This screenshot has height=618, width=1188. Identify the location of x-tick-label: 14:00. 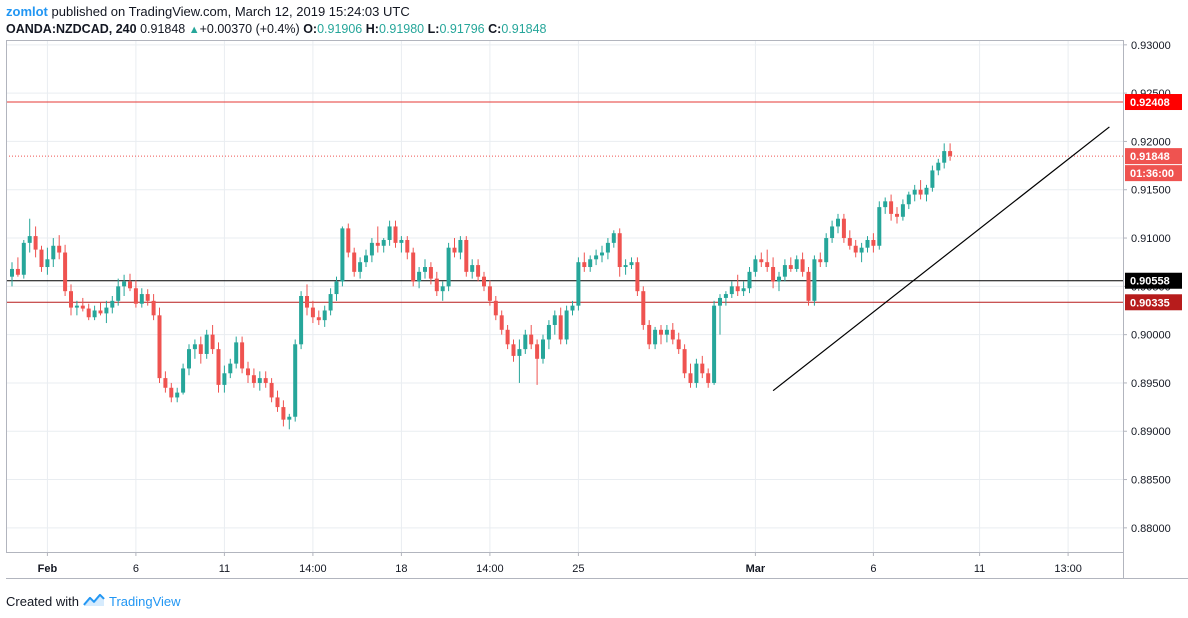
(490, 569).